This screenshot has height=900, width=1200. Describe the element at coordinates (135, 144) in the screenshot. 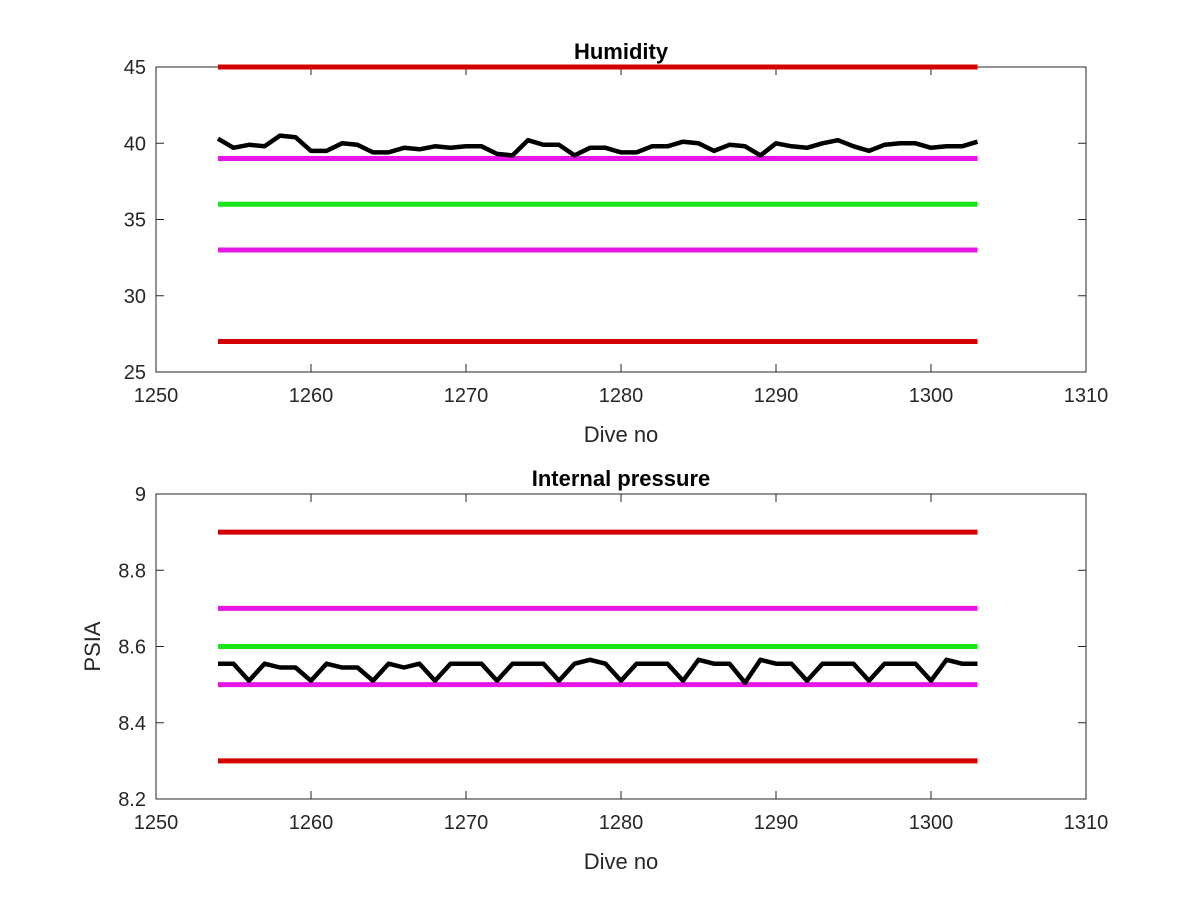

I see `y-tick-label: 40` at that location.